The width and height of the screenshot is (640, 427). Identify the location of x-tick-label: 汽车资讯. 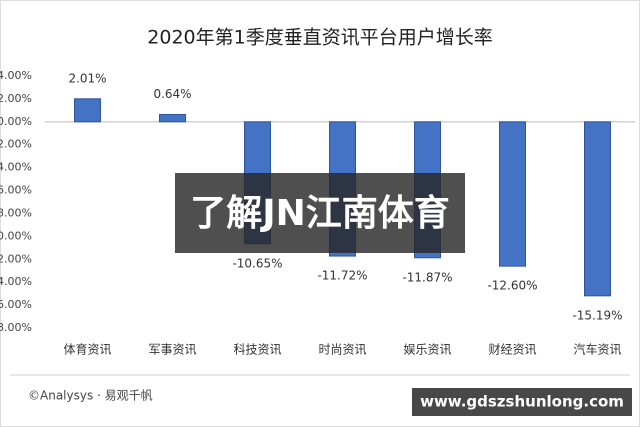
(597, 349).